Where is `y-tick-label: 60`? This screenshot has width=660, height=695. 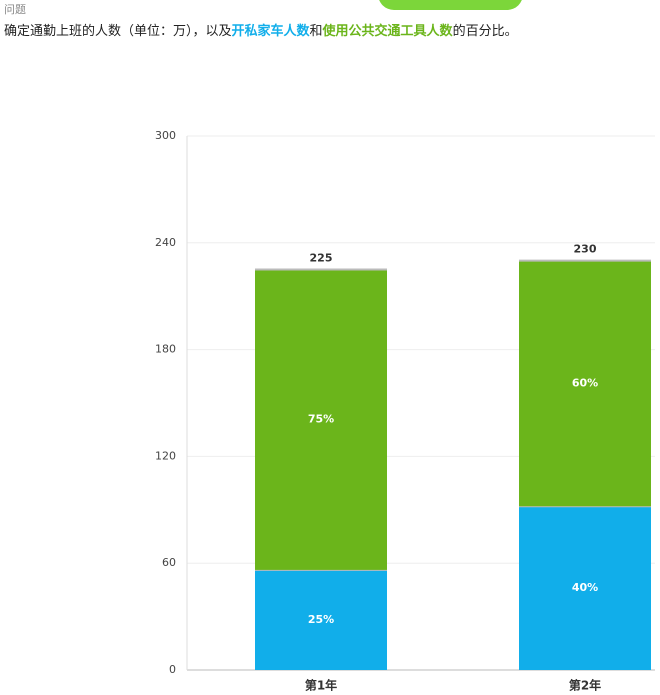
y-tick-label: 60 is located at coordinates (169, 562).